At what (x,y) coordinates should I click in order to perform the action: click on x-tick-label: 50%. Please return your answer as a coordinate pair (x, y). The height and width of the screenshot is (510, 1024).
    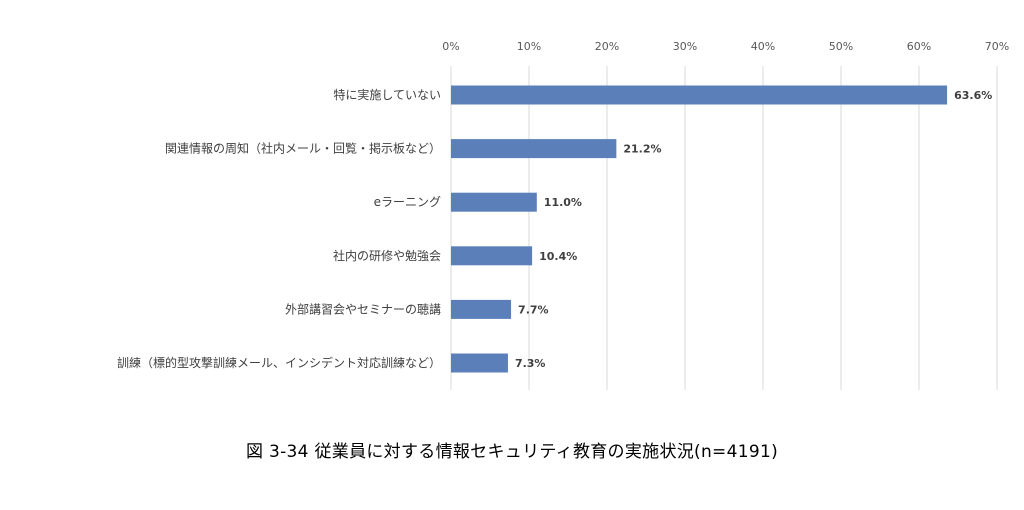
    Looking at the image, I should click on (841, 46).